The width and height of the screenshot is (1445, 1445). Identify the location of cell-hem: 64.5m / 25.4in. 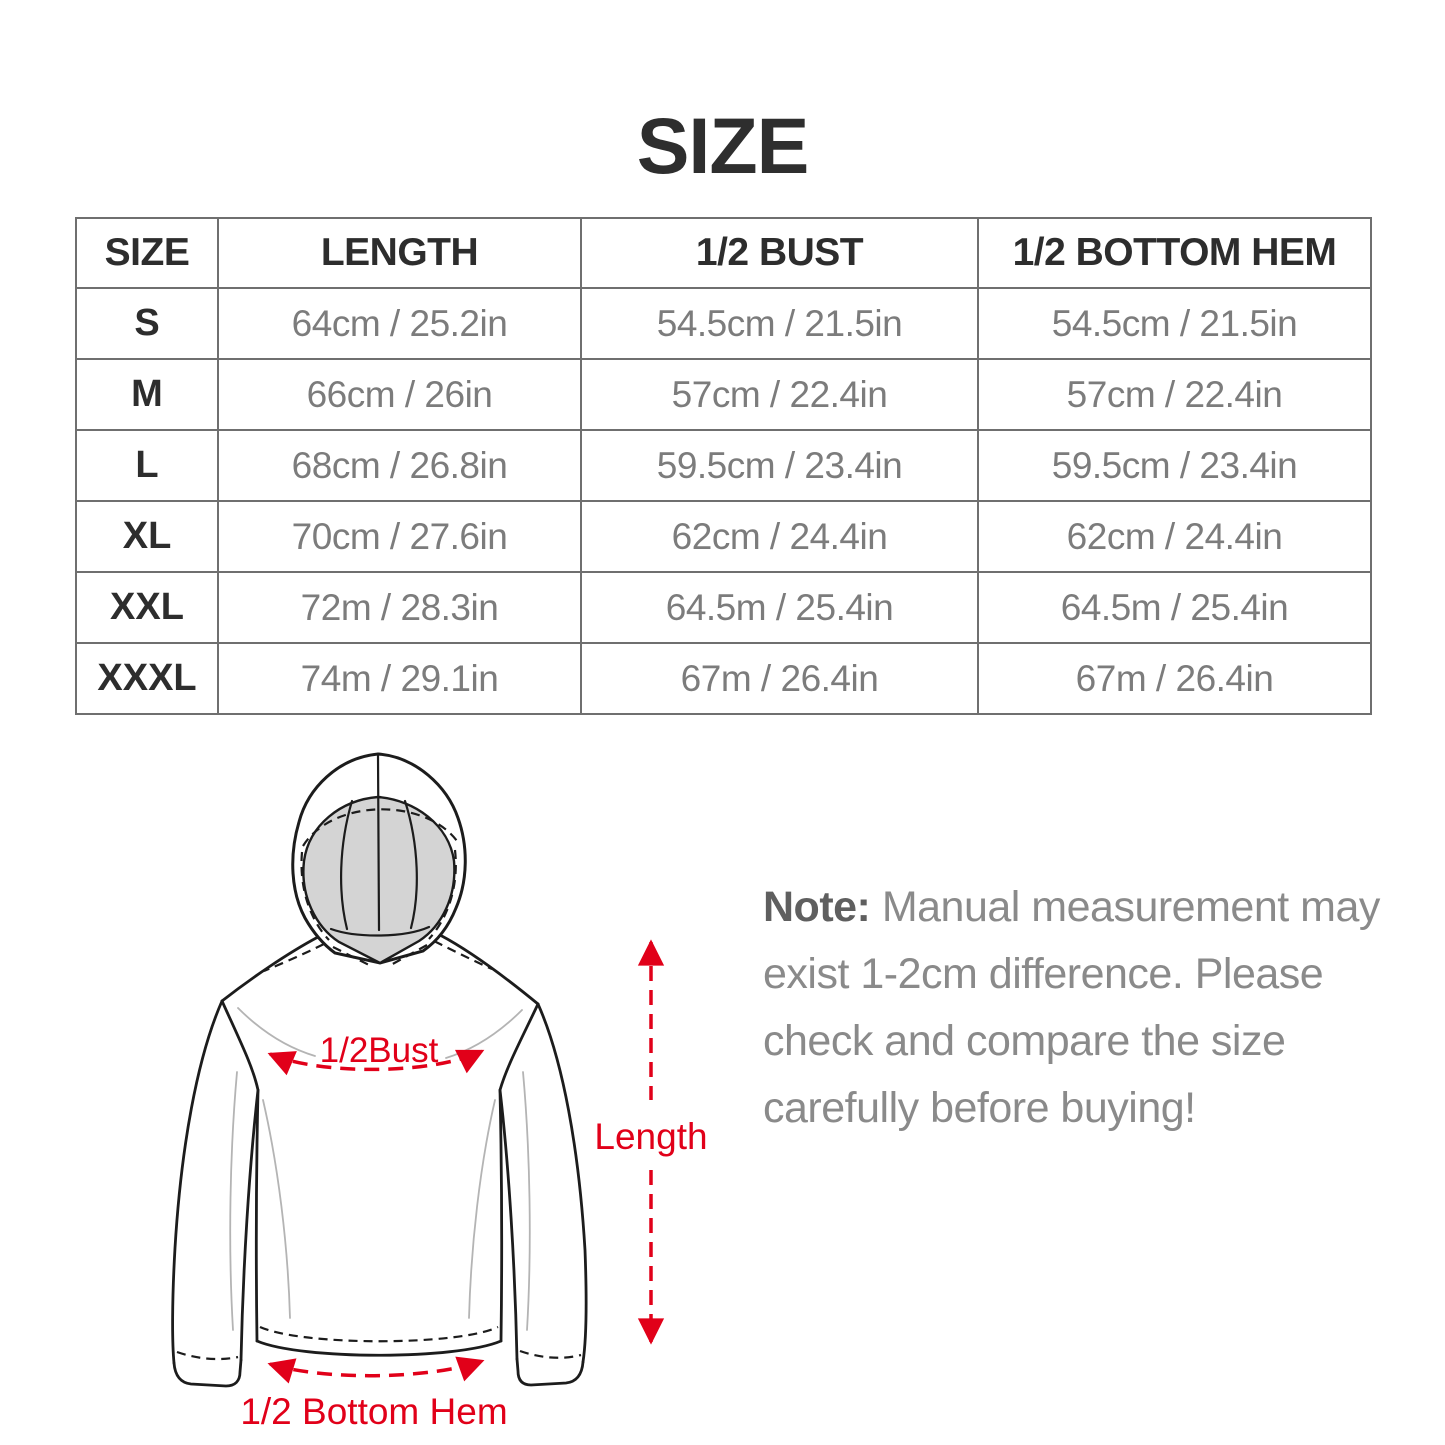
(1174, 607).